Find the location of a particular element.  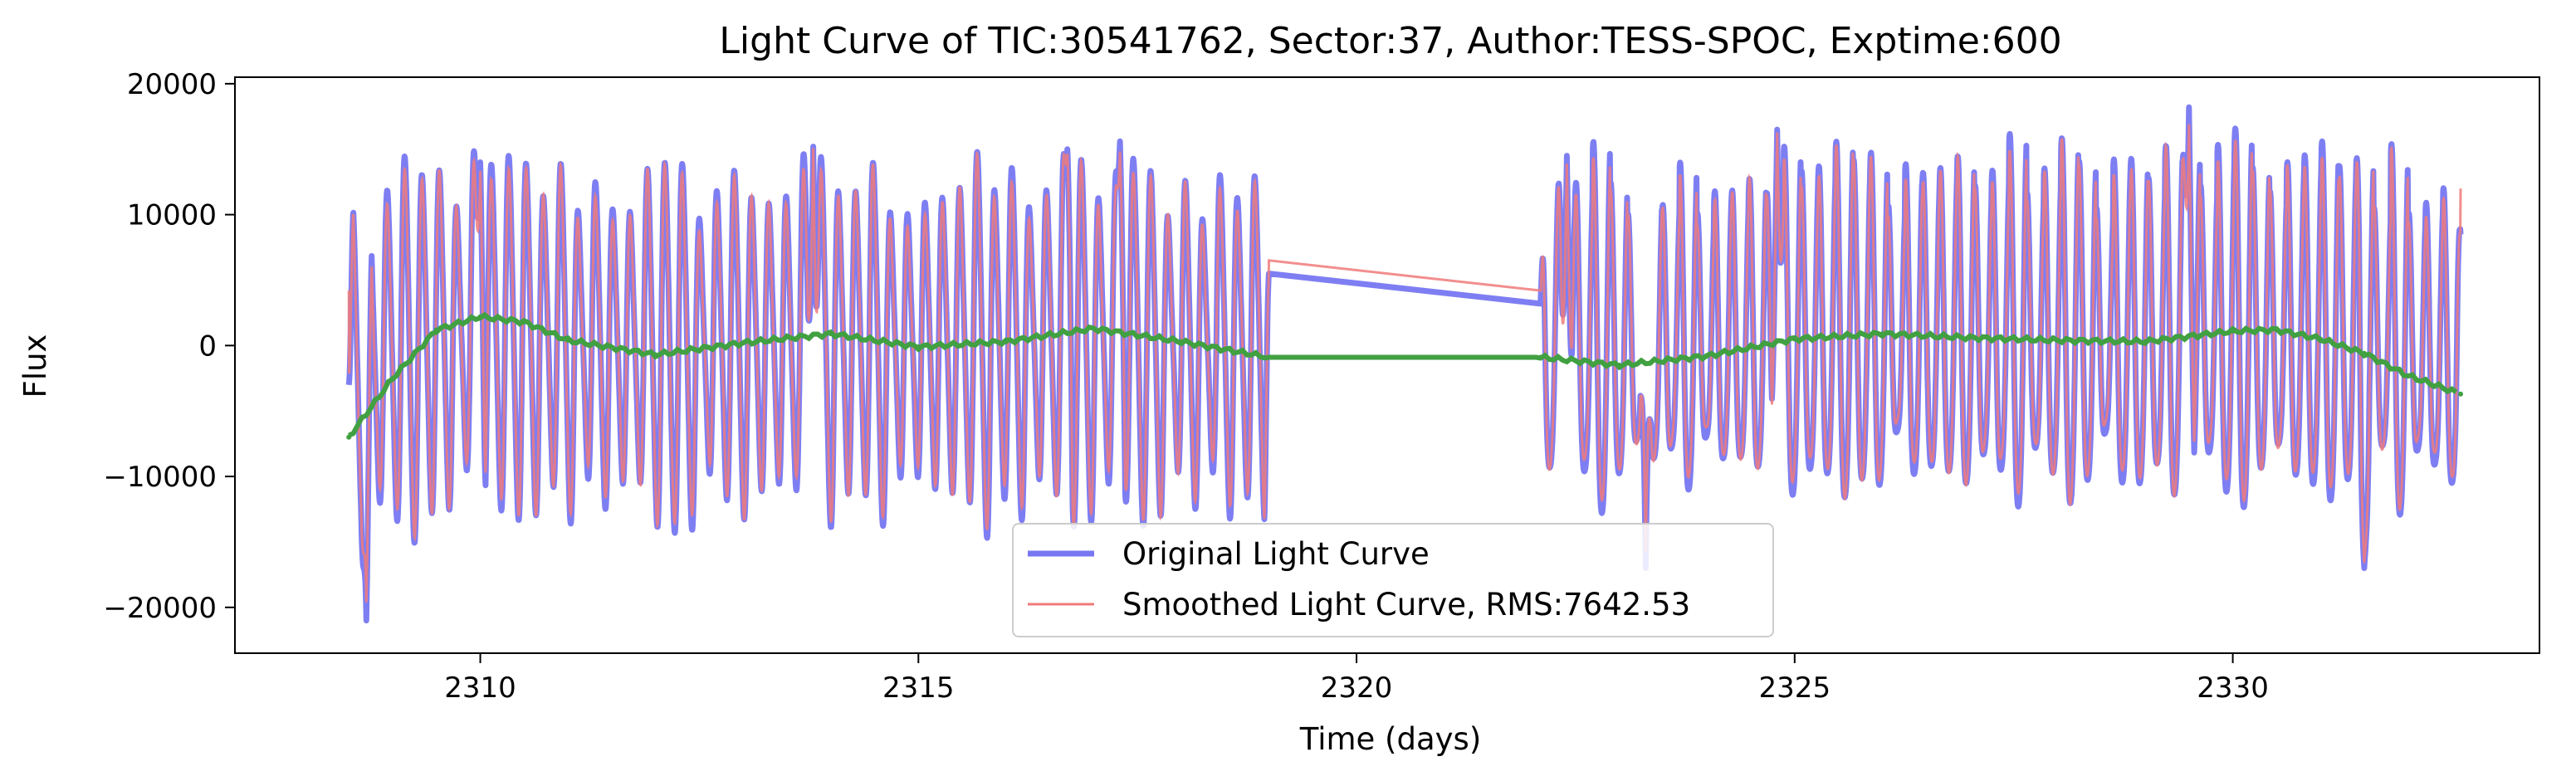

legend-label-original: Original Light Curve is located at coordinates (1276, 554).